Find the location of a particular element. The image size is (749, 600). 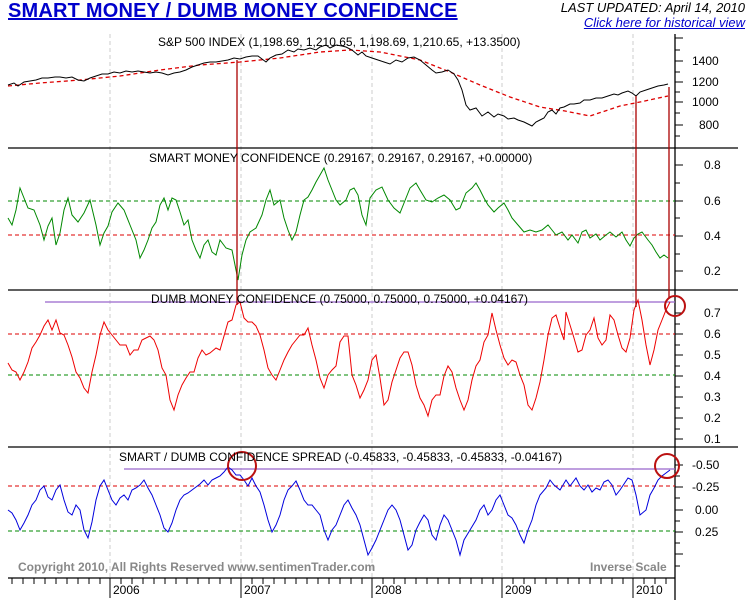

svg-text: -0.50 is located at coordinates (706, 465).